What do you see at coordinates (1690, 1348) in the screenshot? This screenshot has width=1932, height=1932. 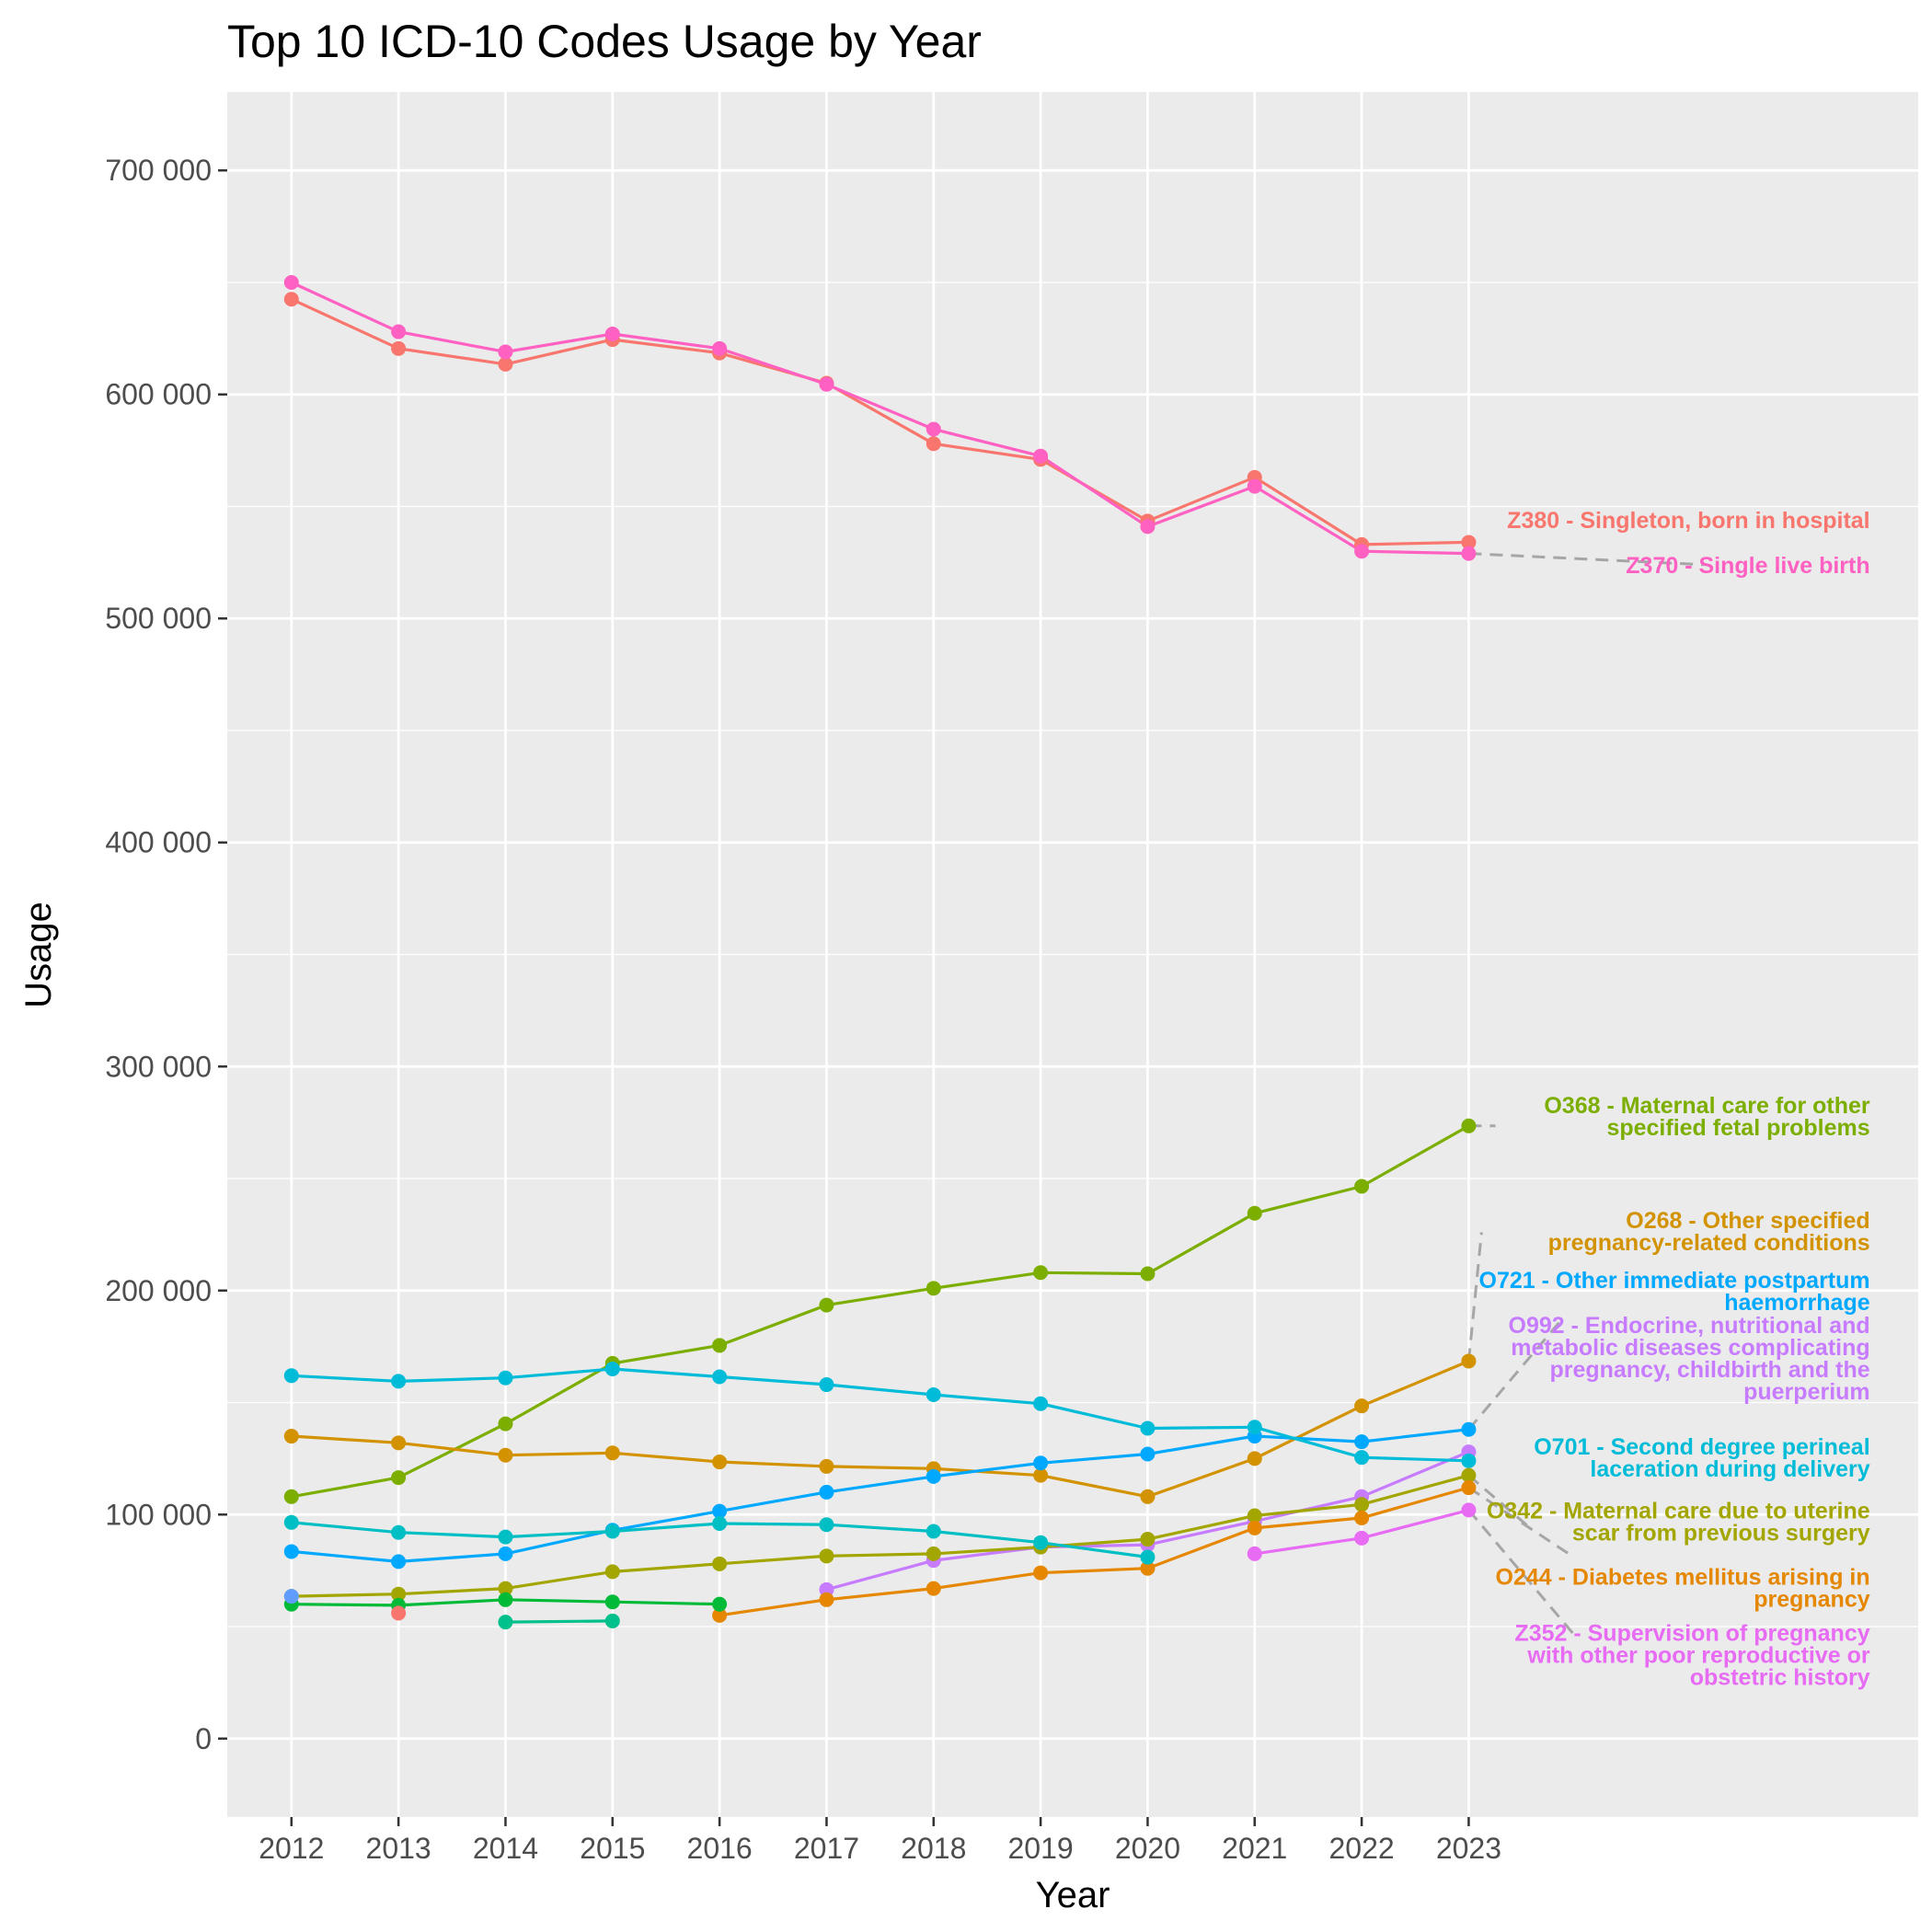 I see `series-label-line: metabolic diseases complicating` at bounding box center [1690, 1348].